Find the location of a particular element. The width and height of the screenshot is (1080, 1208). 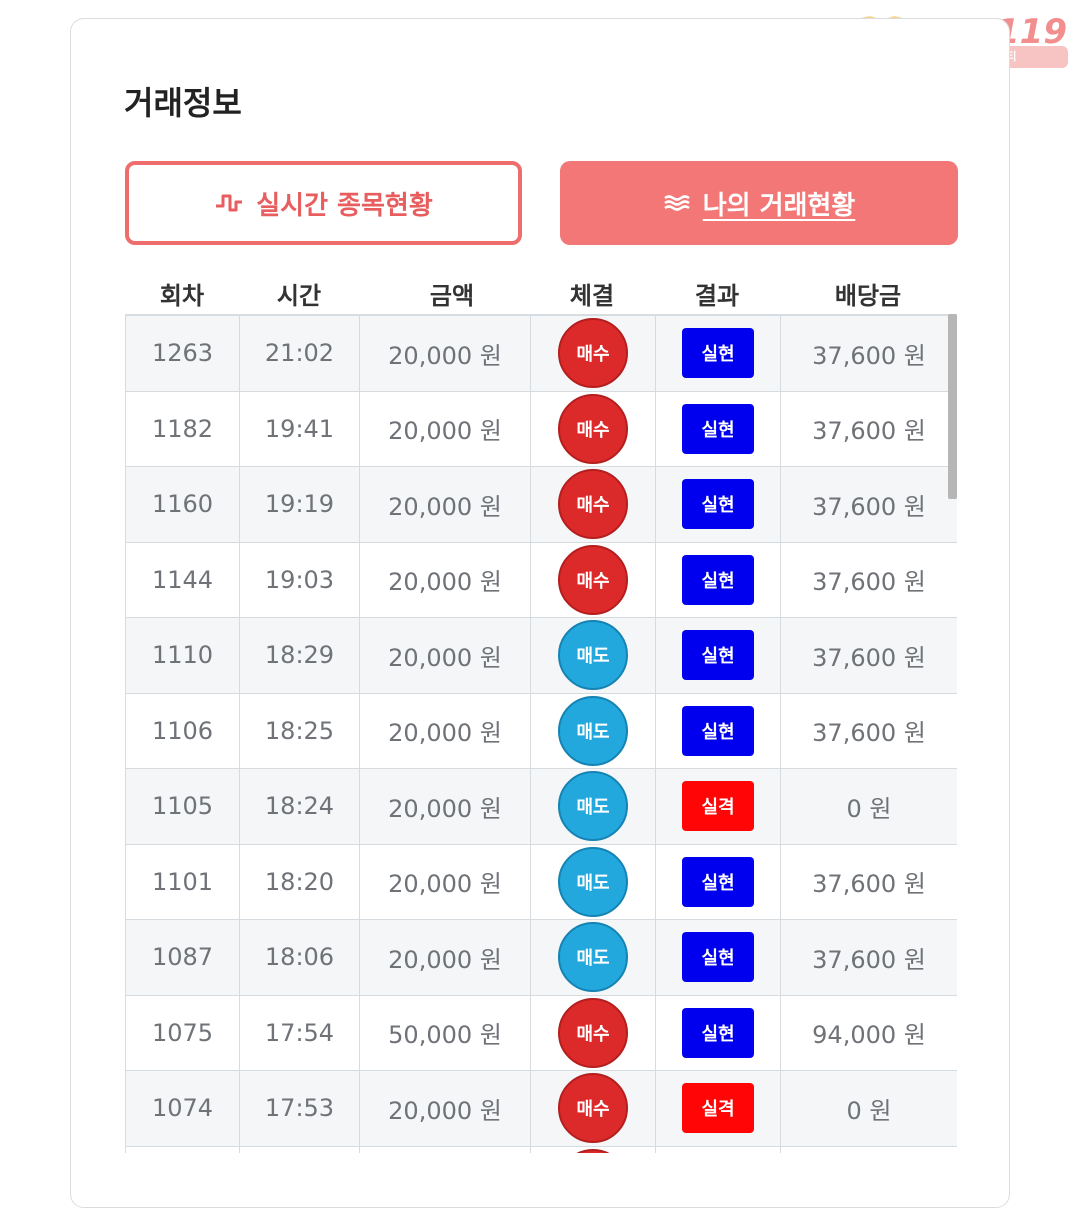

cell-time: 18:06 is located at coordinates (299, 957).